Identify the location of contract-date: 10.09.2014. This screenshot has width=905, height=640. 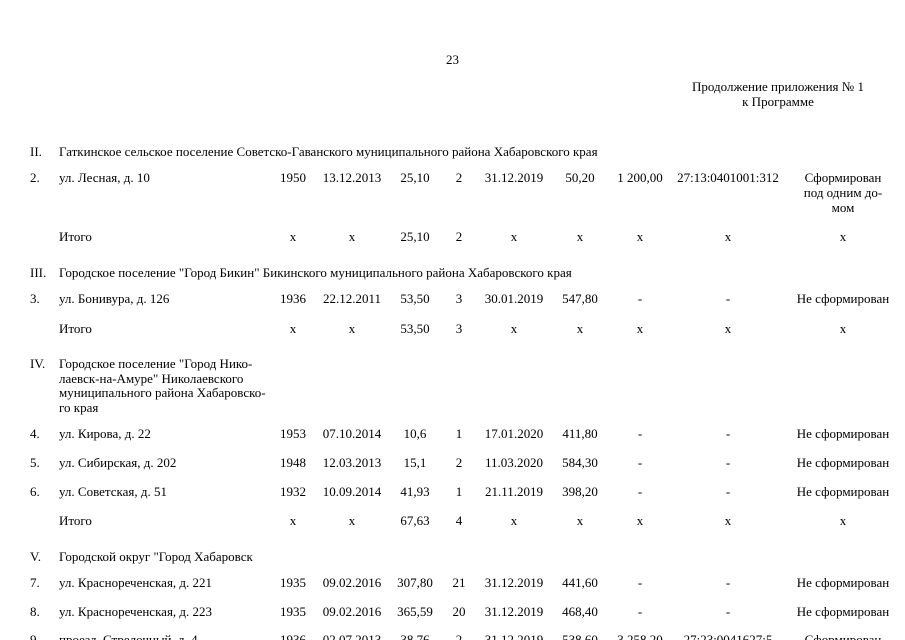
(352, 491).